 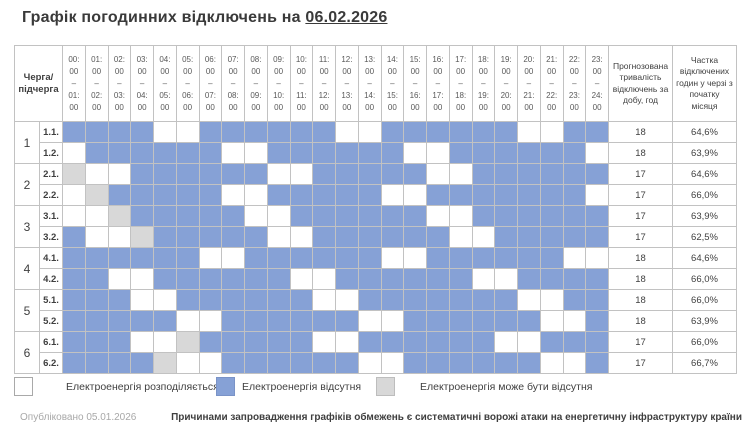 I want to click on cell-6.1-h8, so click(x=256, y=342).